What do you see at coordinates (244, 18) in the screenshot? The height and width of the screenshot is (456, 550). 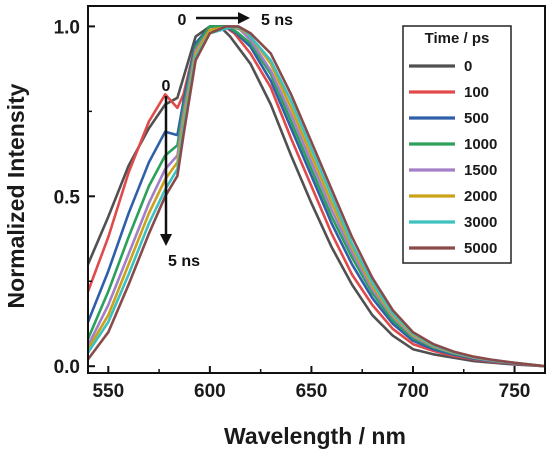 I see `annotation-top-arrowhead` at bounding box center [244, 18].